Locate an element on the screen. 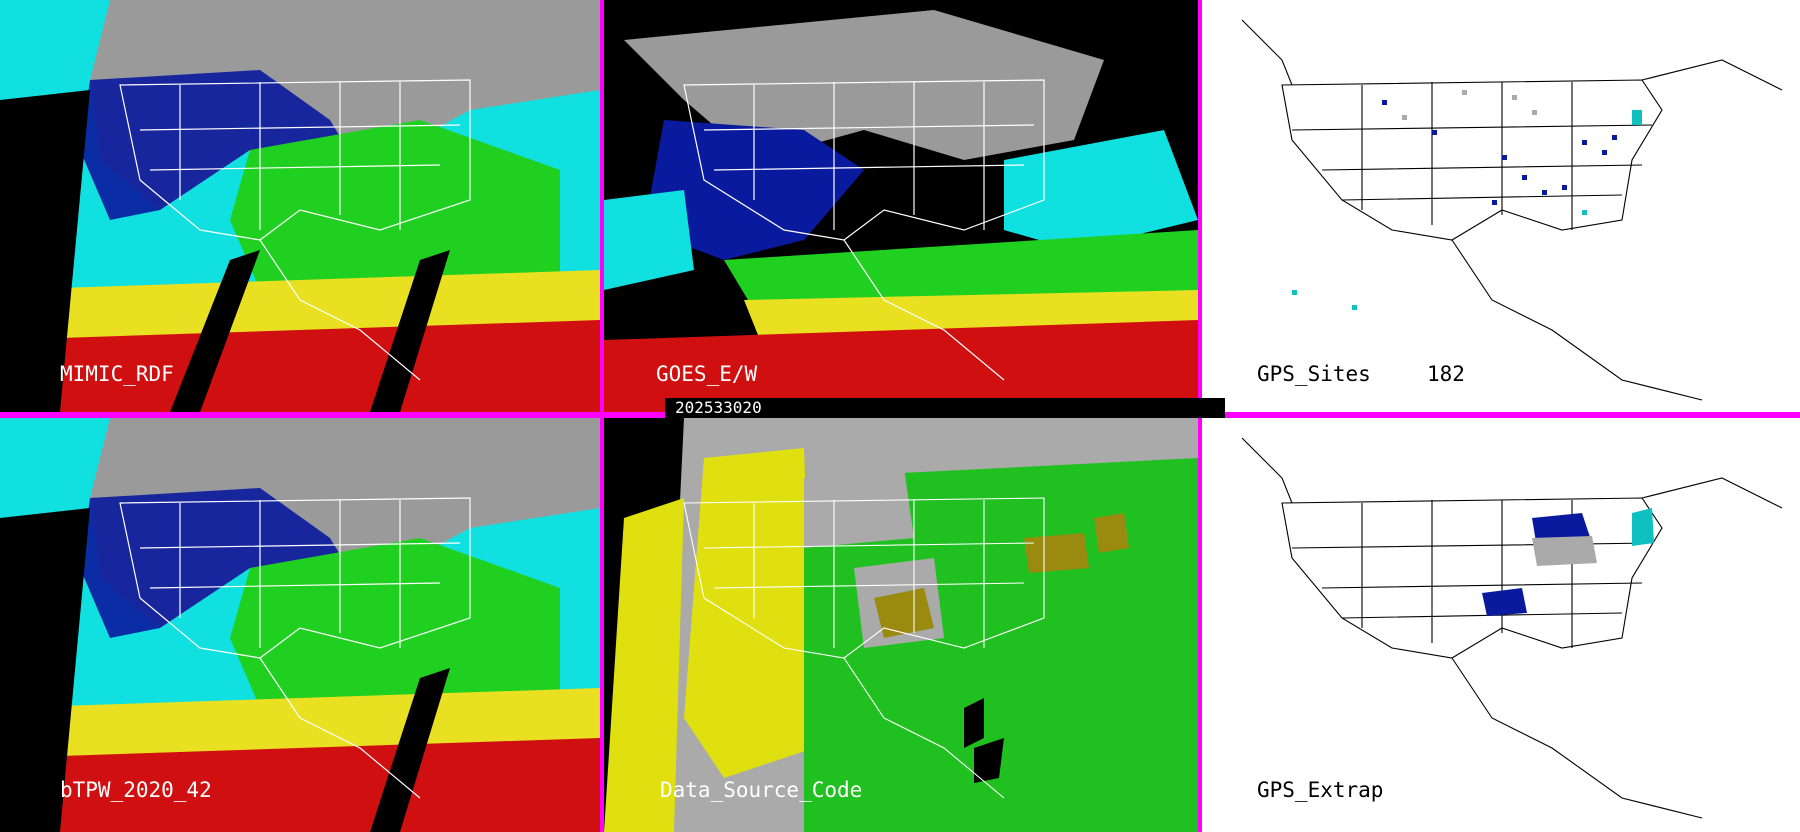  btpw-label: bTPW_2020_42 is located at coordinates (136, 790).